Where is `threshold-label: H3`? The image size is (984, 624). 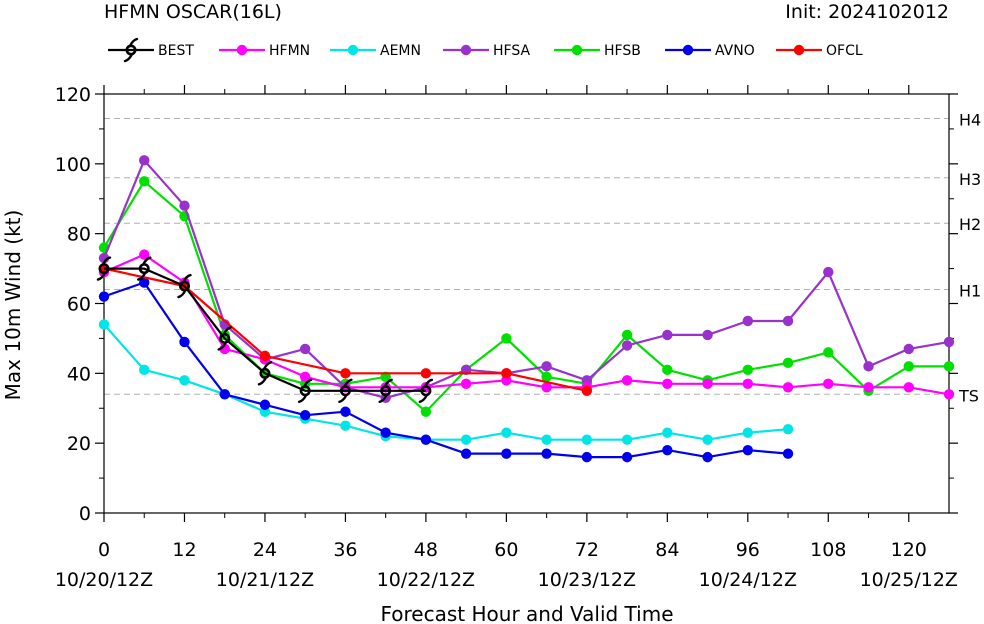 threshold-label: H3 is located at coordinates (970, 179).